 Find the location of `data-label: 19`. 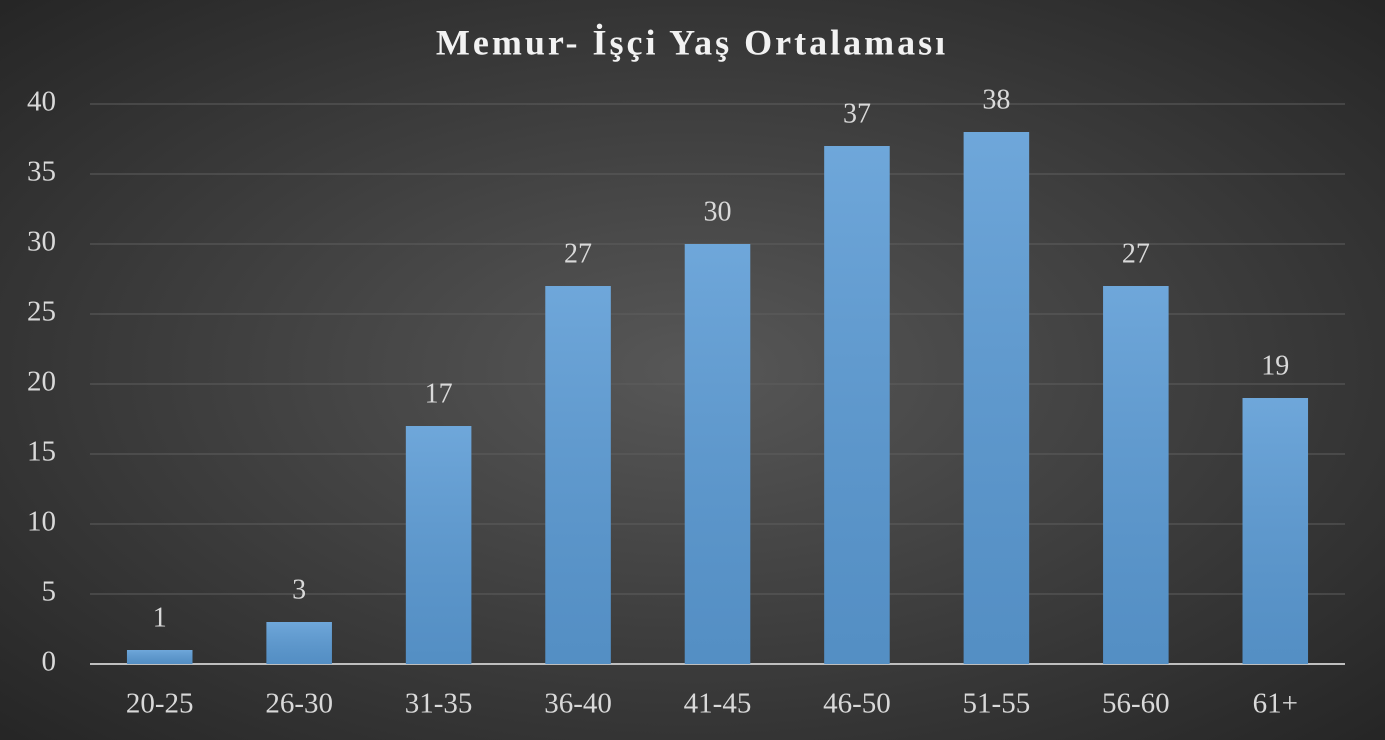

data-label: 19 is located at coordinates (1275, 365).